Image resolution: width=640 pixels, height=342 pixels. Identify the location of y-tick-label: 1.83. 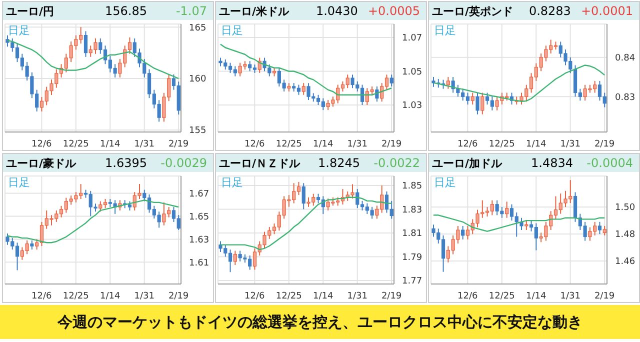
(412, 210).